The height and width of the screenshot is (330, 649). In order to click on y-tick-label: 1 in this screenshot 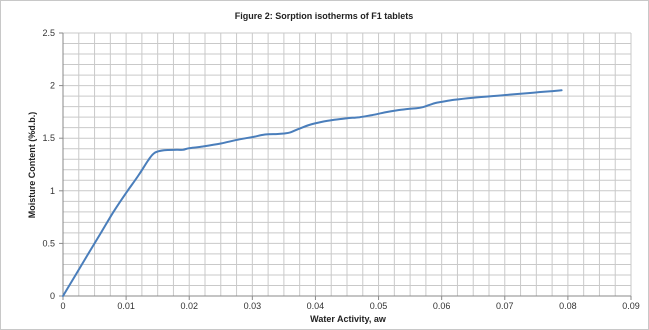, I will do `click(52, 191)`.